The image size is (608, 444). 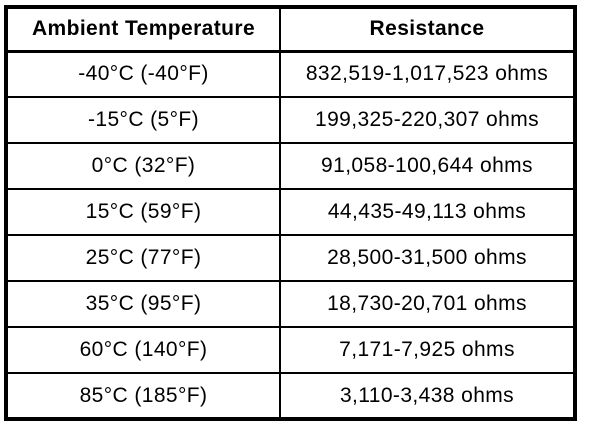 What do you see at coordinates (143, 304) in the screenshot?
I see `temperature-cell: 35°C (95°F)` at bounding box center [143, 304].